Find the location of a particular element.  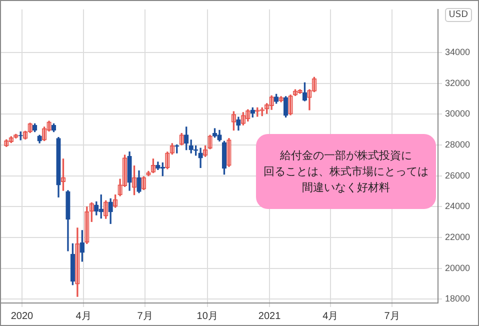

y-axis-title: USD is located at coordinates (458, 15).